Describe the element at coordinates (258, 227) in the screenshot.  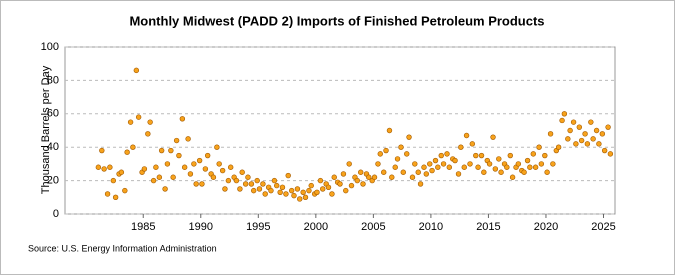
I see `x-tick-label: 1995` at that location.